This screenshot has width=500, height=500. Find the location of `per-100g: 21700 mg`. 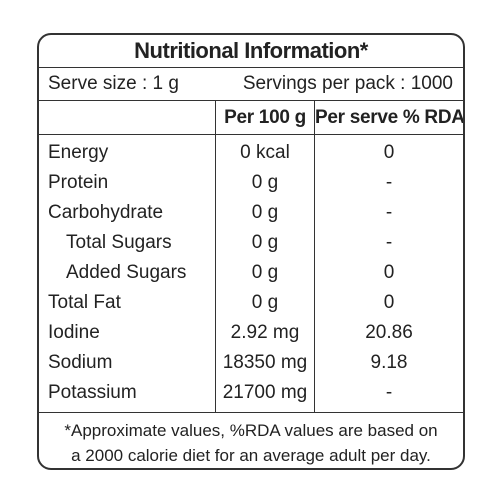

per-100g: 21700 mg is located at coordinates (265, 395).